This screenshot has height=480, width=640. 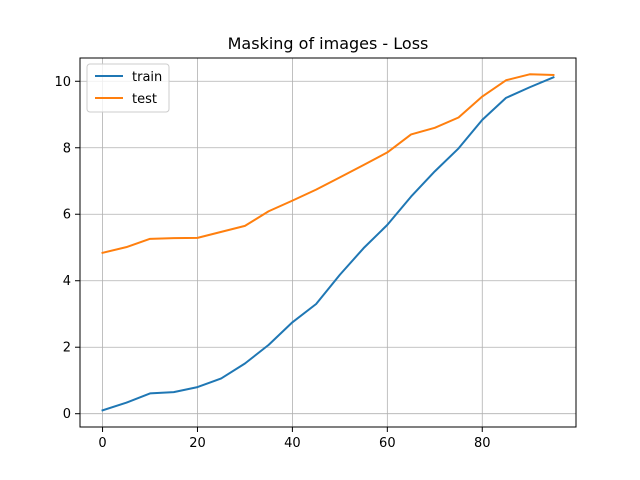 What do you see at coordinates (144, 99) in the screenshot?
I see `legend-label-test: test` at bounding box center [144, 99].